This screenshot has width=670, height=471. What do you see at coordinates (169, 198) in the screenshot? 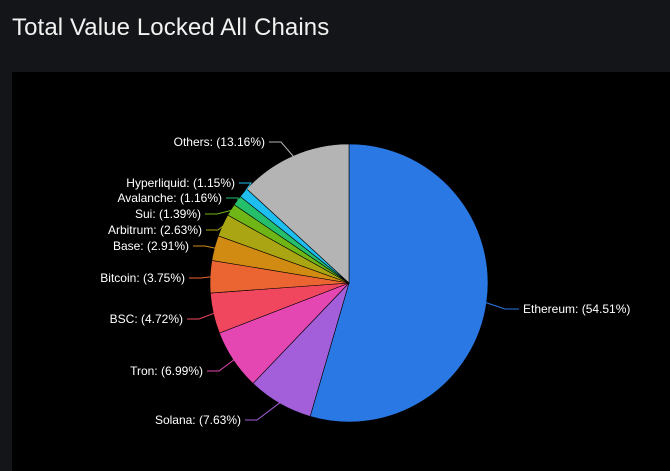
I see `data-label-avalanche: Avalanche: (1.16%)` at bounding box center [169, 198].